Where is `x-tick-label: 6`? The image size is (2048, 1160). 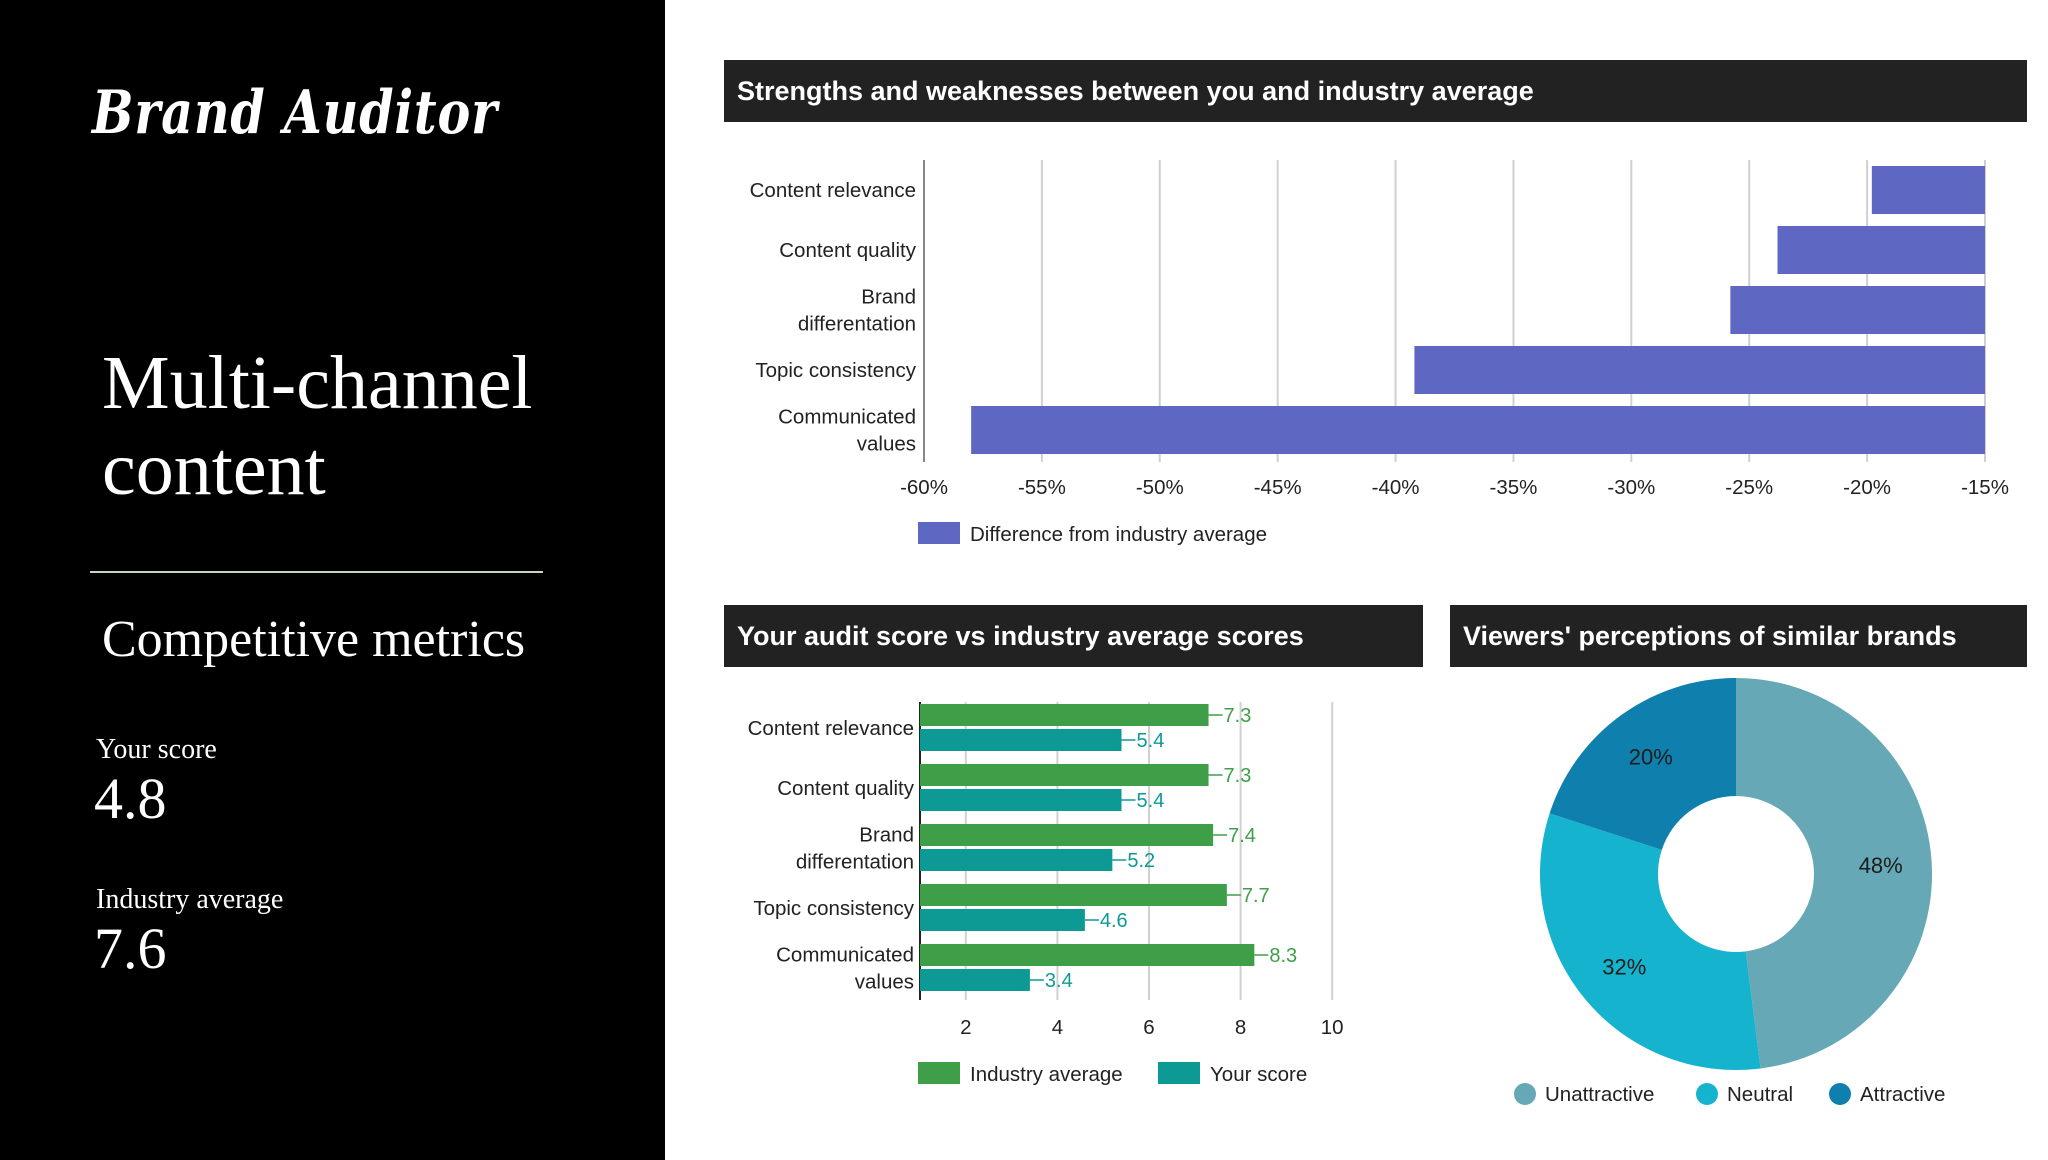
x-tick-label: 6 is located at coordinates (1148, 1027).